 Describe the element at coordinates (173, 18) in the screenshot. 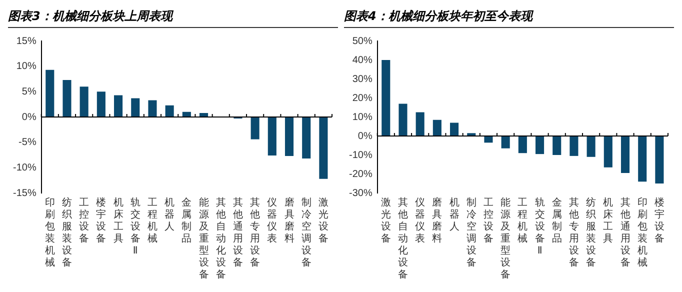

I see `chart-title: 图表3：机械细分板块上周表现` at that location.